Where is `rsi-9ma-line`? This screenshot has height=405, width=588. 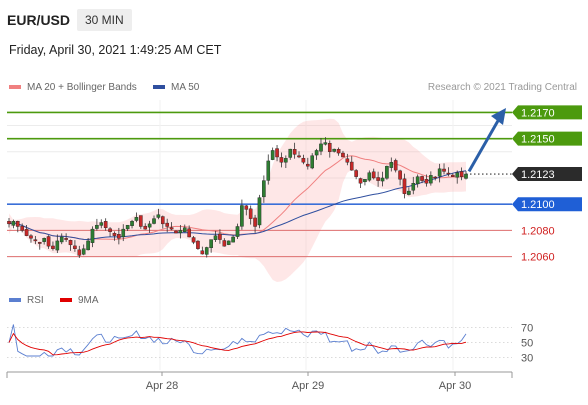
rsi-9ma-line is located at coordinates (237, 343).